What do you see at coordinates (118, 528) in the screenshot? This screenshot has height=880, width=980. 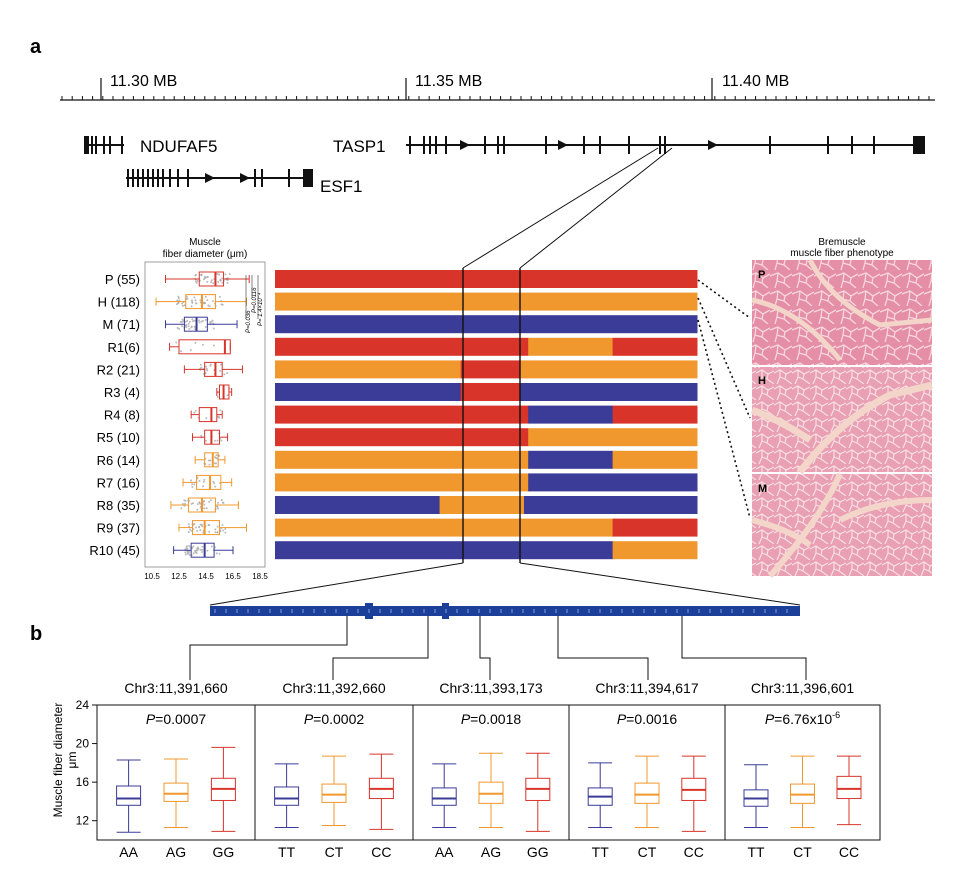 I see `row-label: R9 (37)` at bounding box center [118, 528].